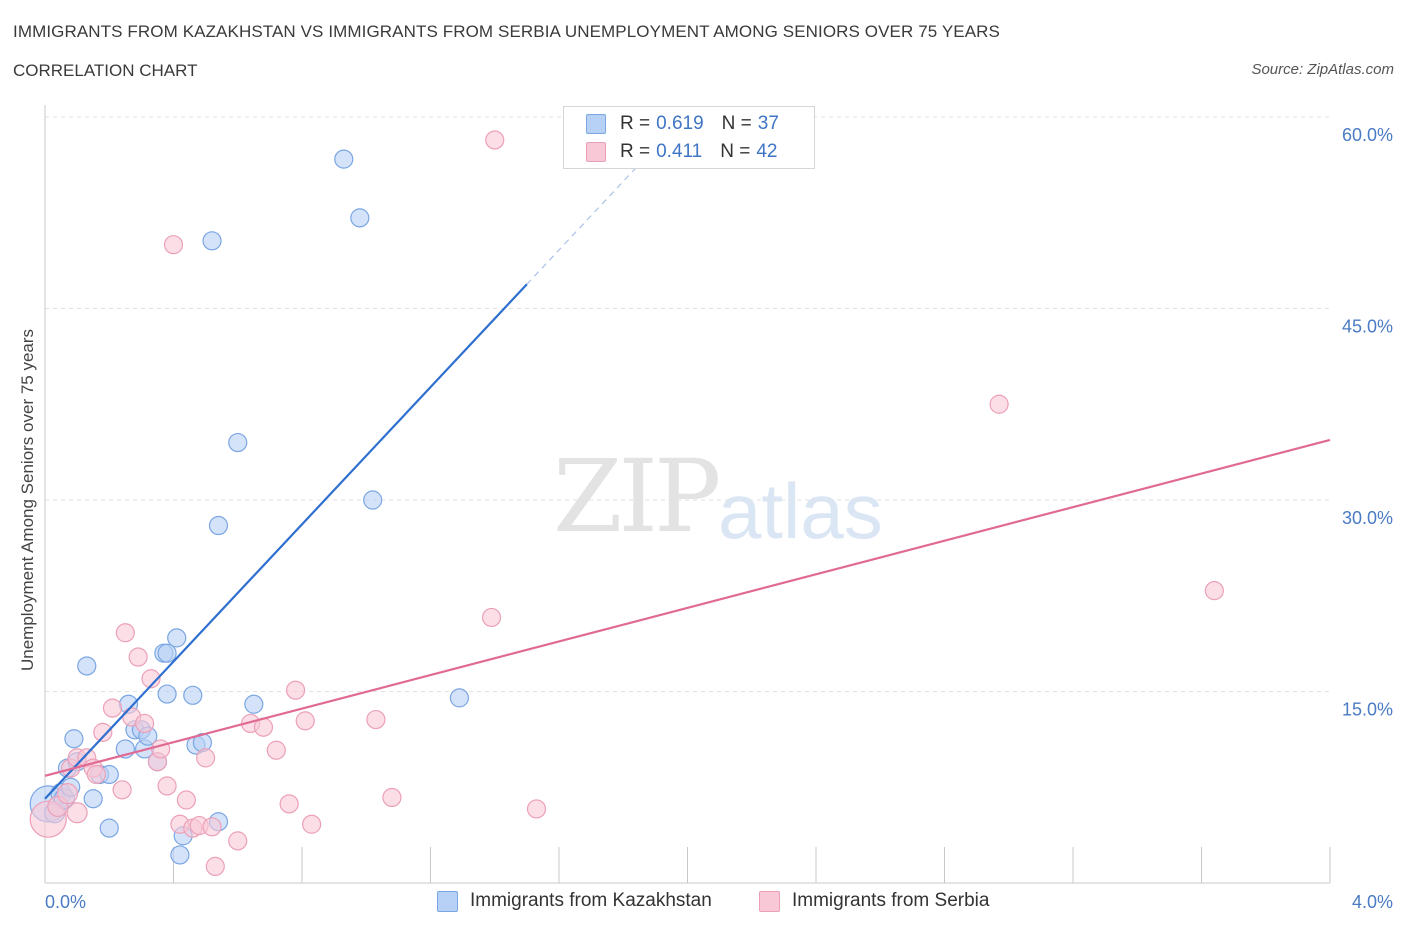 This screenshot has height=930, width=1406. I want to click on legend-row-serbia: R = 0.411 N = 42, so click(682, 152).